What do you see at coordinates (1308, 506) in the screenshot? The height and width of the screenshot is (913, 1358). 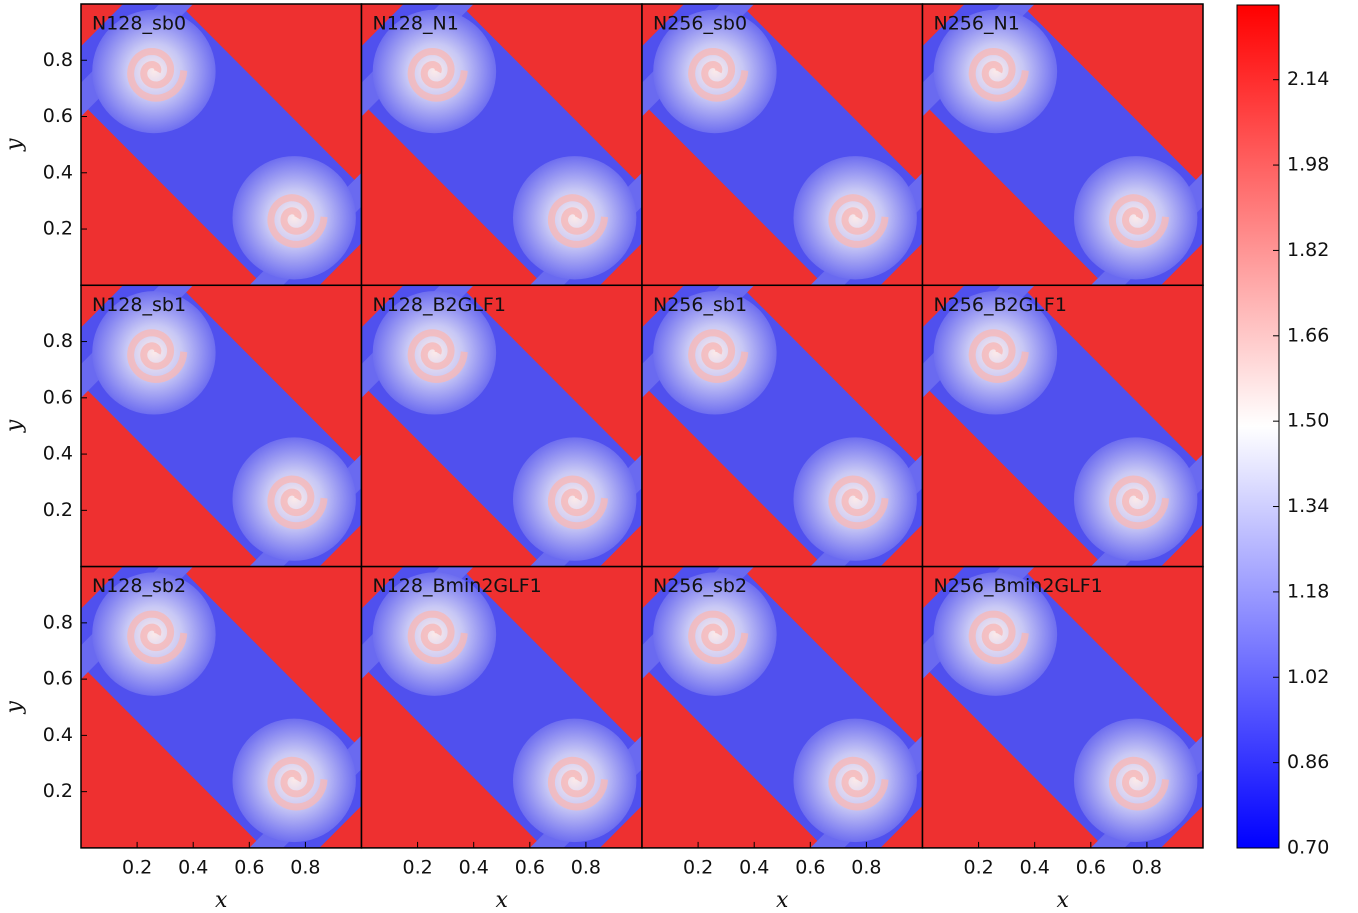 I see `colorbar-tick-label: 1.34` at bounding box center [1308, 506].